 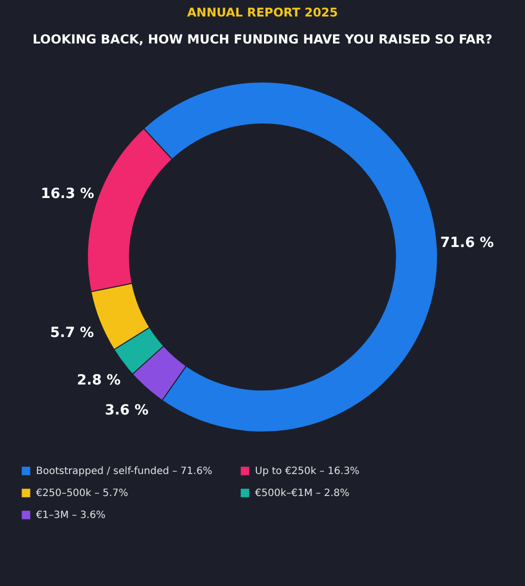 I want to click on chart-title: ANNUAL REPORT 2025, so click(x=262, y=13).